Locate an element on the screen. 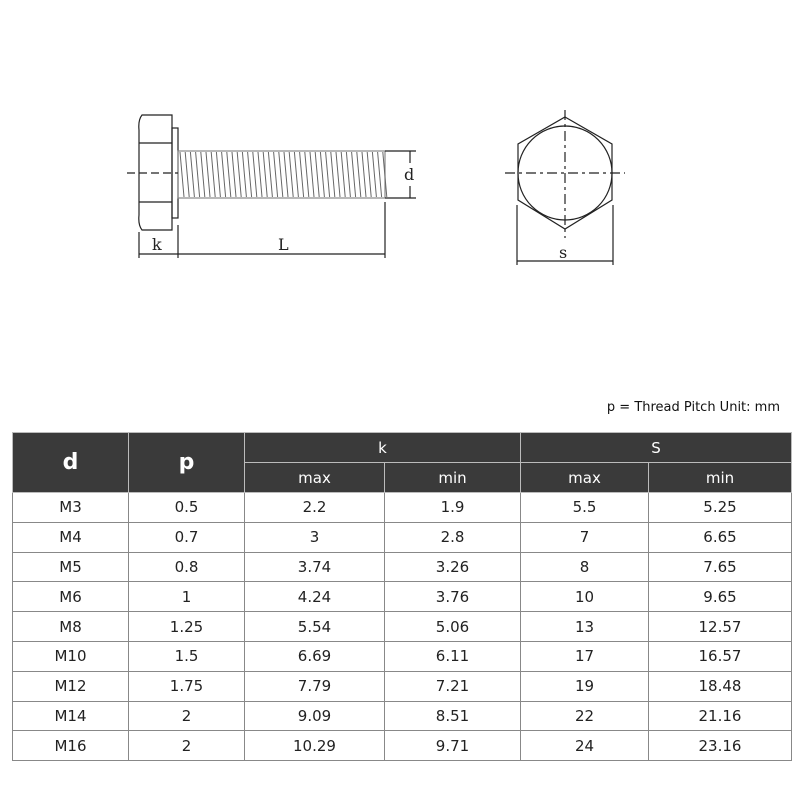 Image resolution: width=800 pixels, height=800 pixels. bolt-head is located at coordinates (155, 172).